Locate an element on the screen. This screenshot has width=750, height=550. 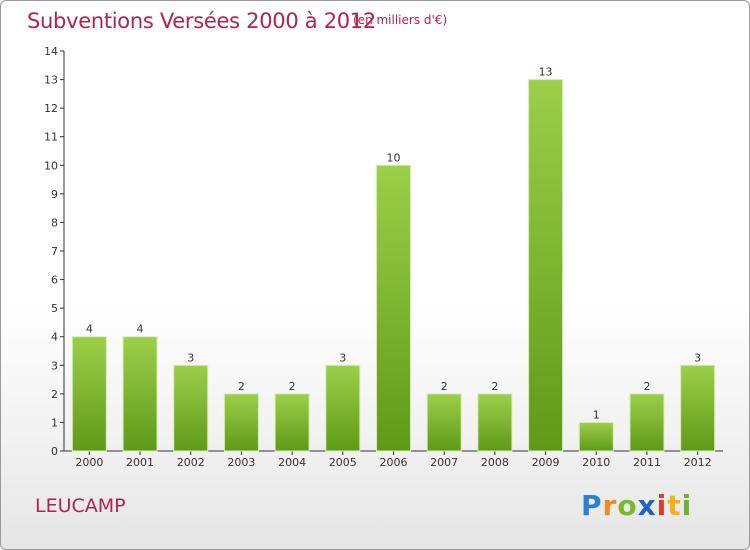
bar-2003 is located at coordinates (241, 422).